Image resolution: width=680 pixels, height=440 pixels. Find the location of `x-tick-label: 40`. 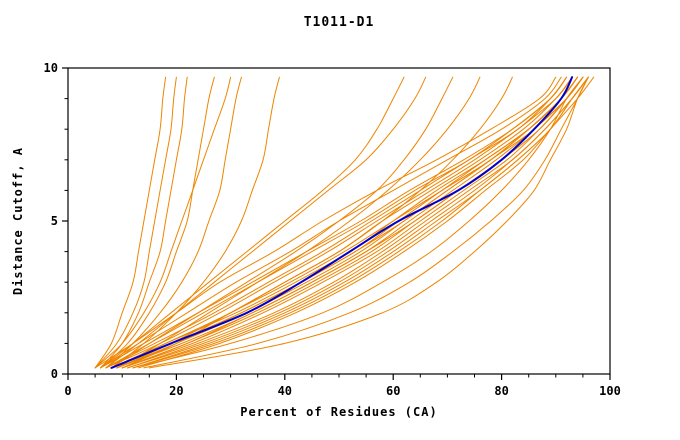

x-tick-label: 40 is located at coordinates (285, 391).